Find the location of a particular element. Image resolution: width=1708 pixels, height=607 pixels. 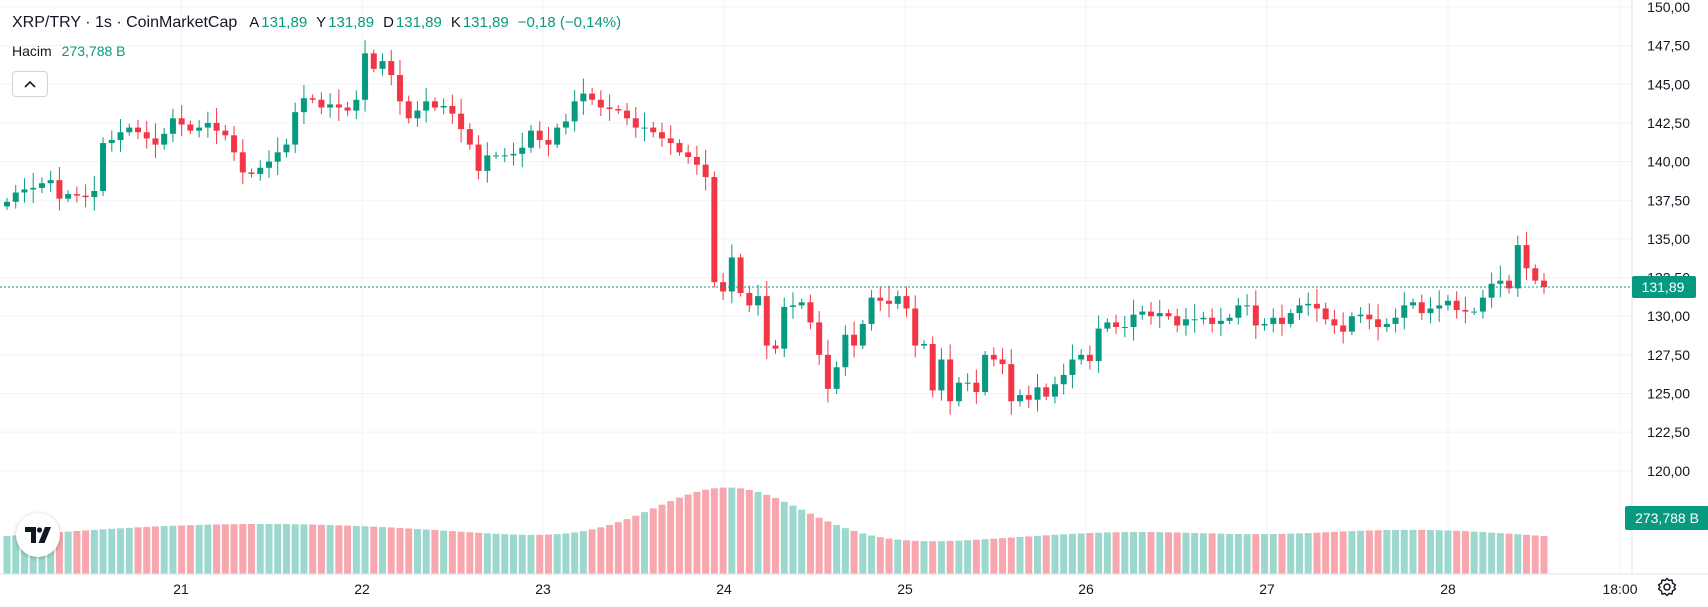

legend-volume: Hacim 273,788 B is located at coordinates (69, 51).